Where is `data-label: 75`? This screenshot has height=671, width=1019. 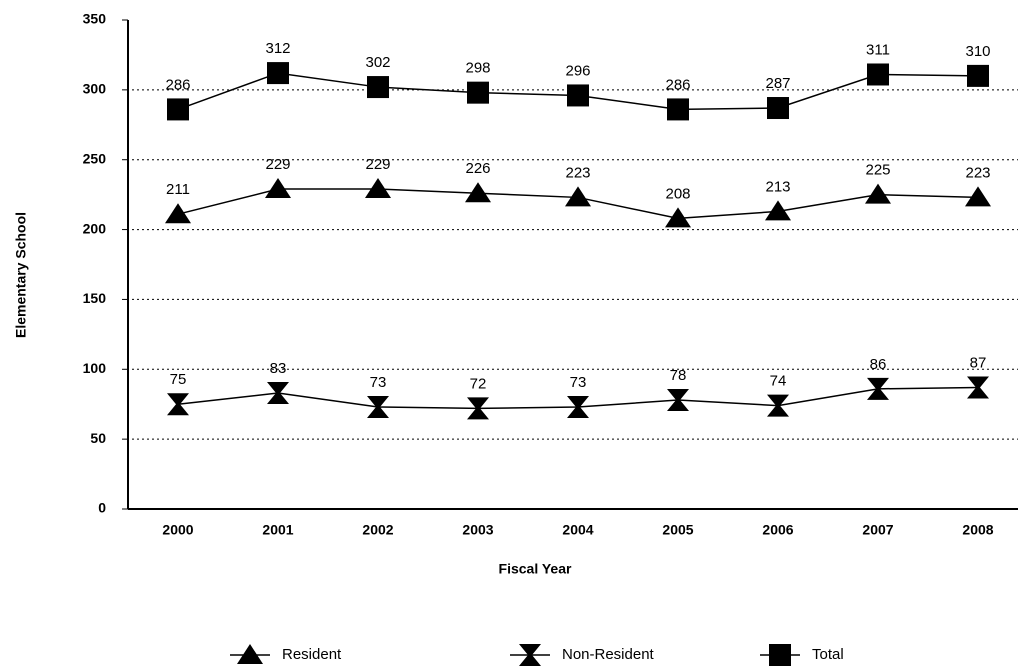
data-label: 75 is located at coordinates (178, 379).